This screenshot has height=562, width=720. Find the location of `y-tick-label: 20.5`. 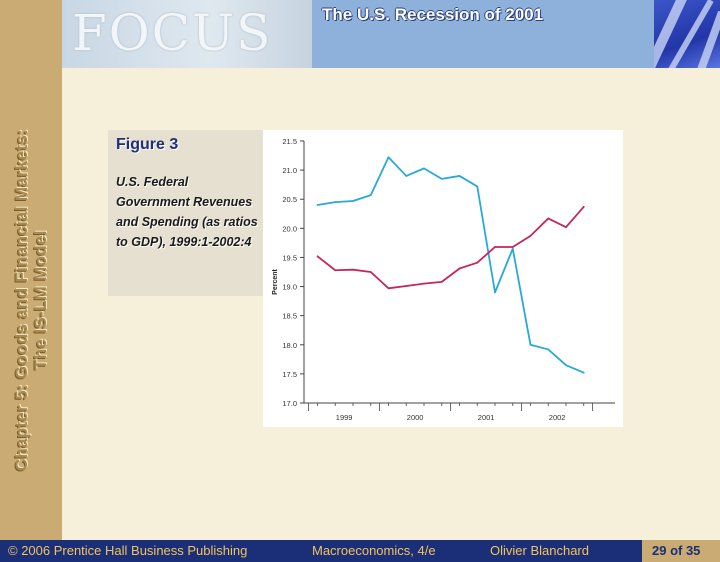

y-tick-label: 20.5 is located at coordinates (289, 199).